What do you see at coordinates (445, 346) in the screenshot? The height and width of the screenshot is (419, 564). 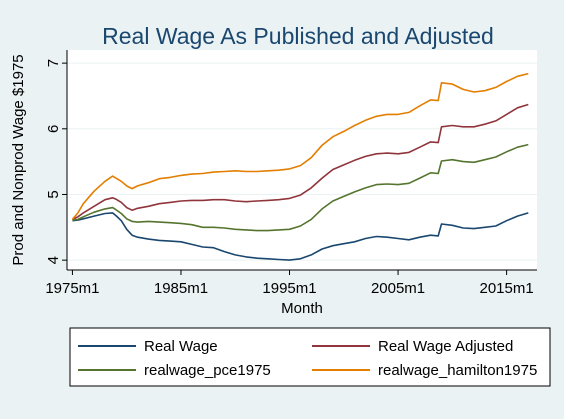 I see `legend-label: Real Wage Adjusted` at bounding box center [445, 346].